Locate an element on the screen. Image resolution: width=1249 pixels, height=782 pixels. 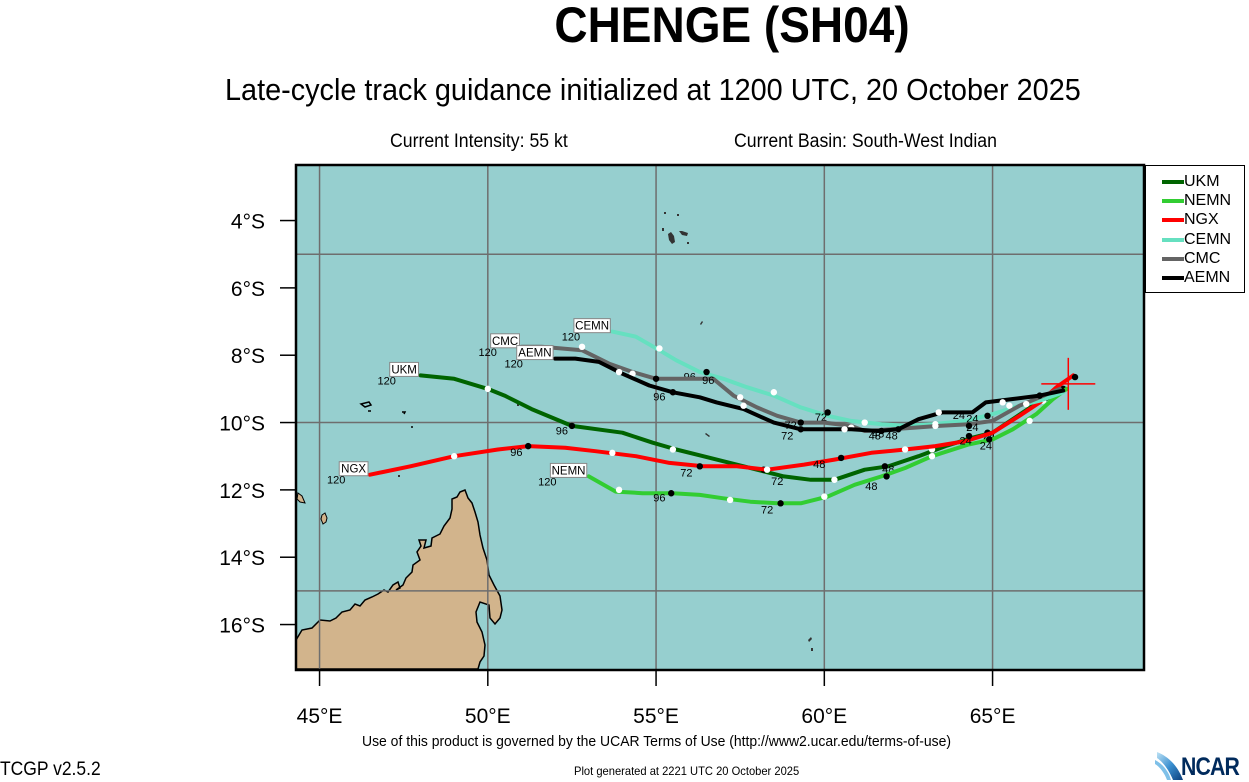
legend-label: NGX is located at coordinates (1201, 220).